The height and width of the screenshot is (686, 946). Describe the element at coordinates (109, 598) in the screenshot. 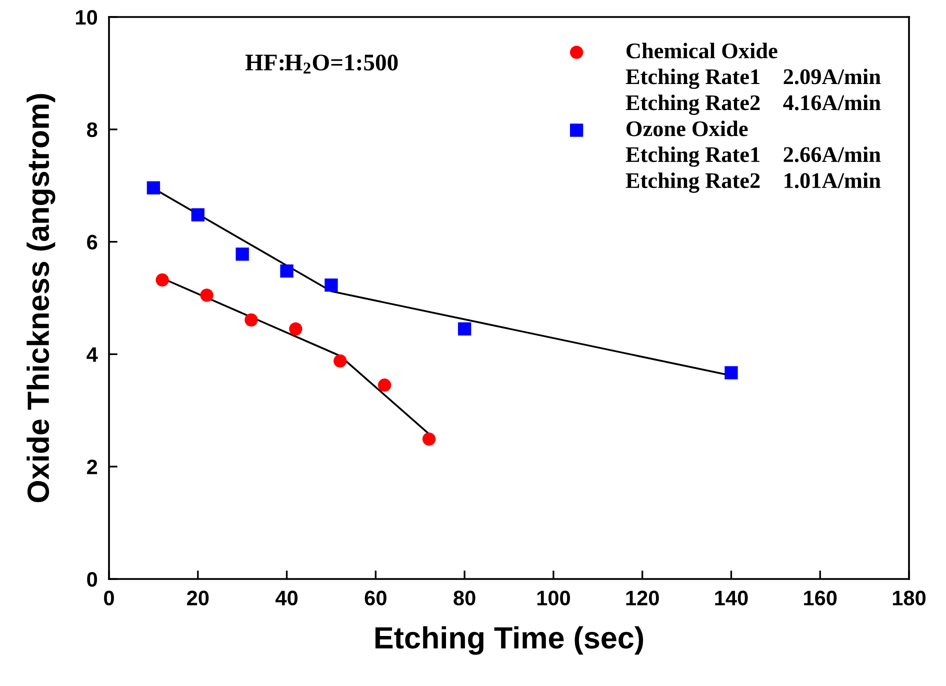

I see `x-tick-label: 0` at that location.